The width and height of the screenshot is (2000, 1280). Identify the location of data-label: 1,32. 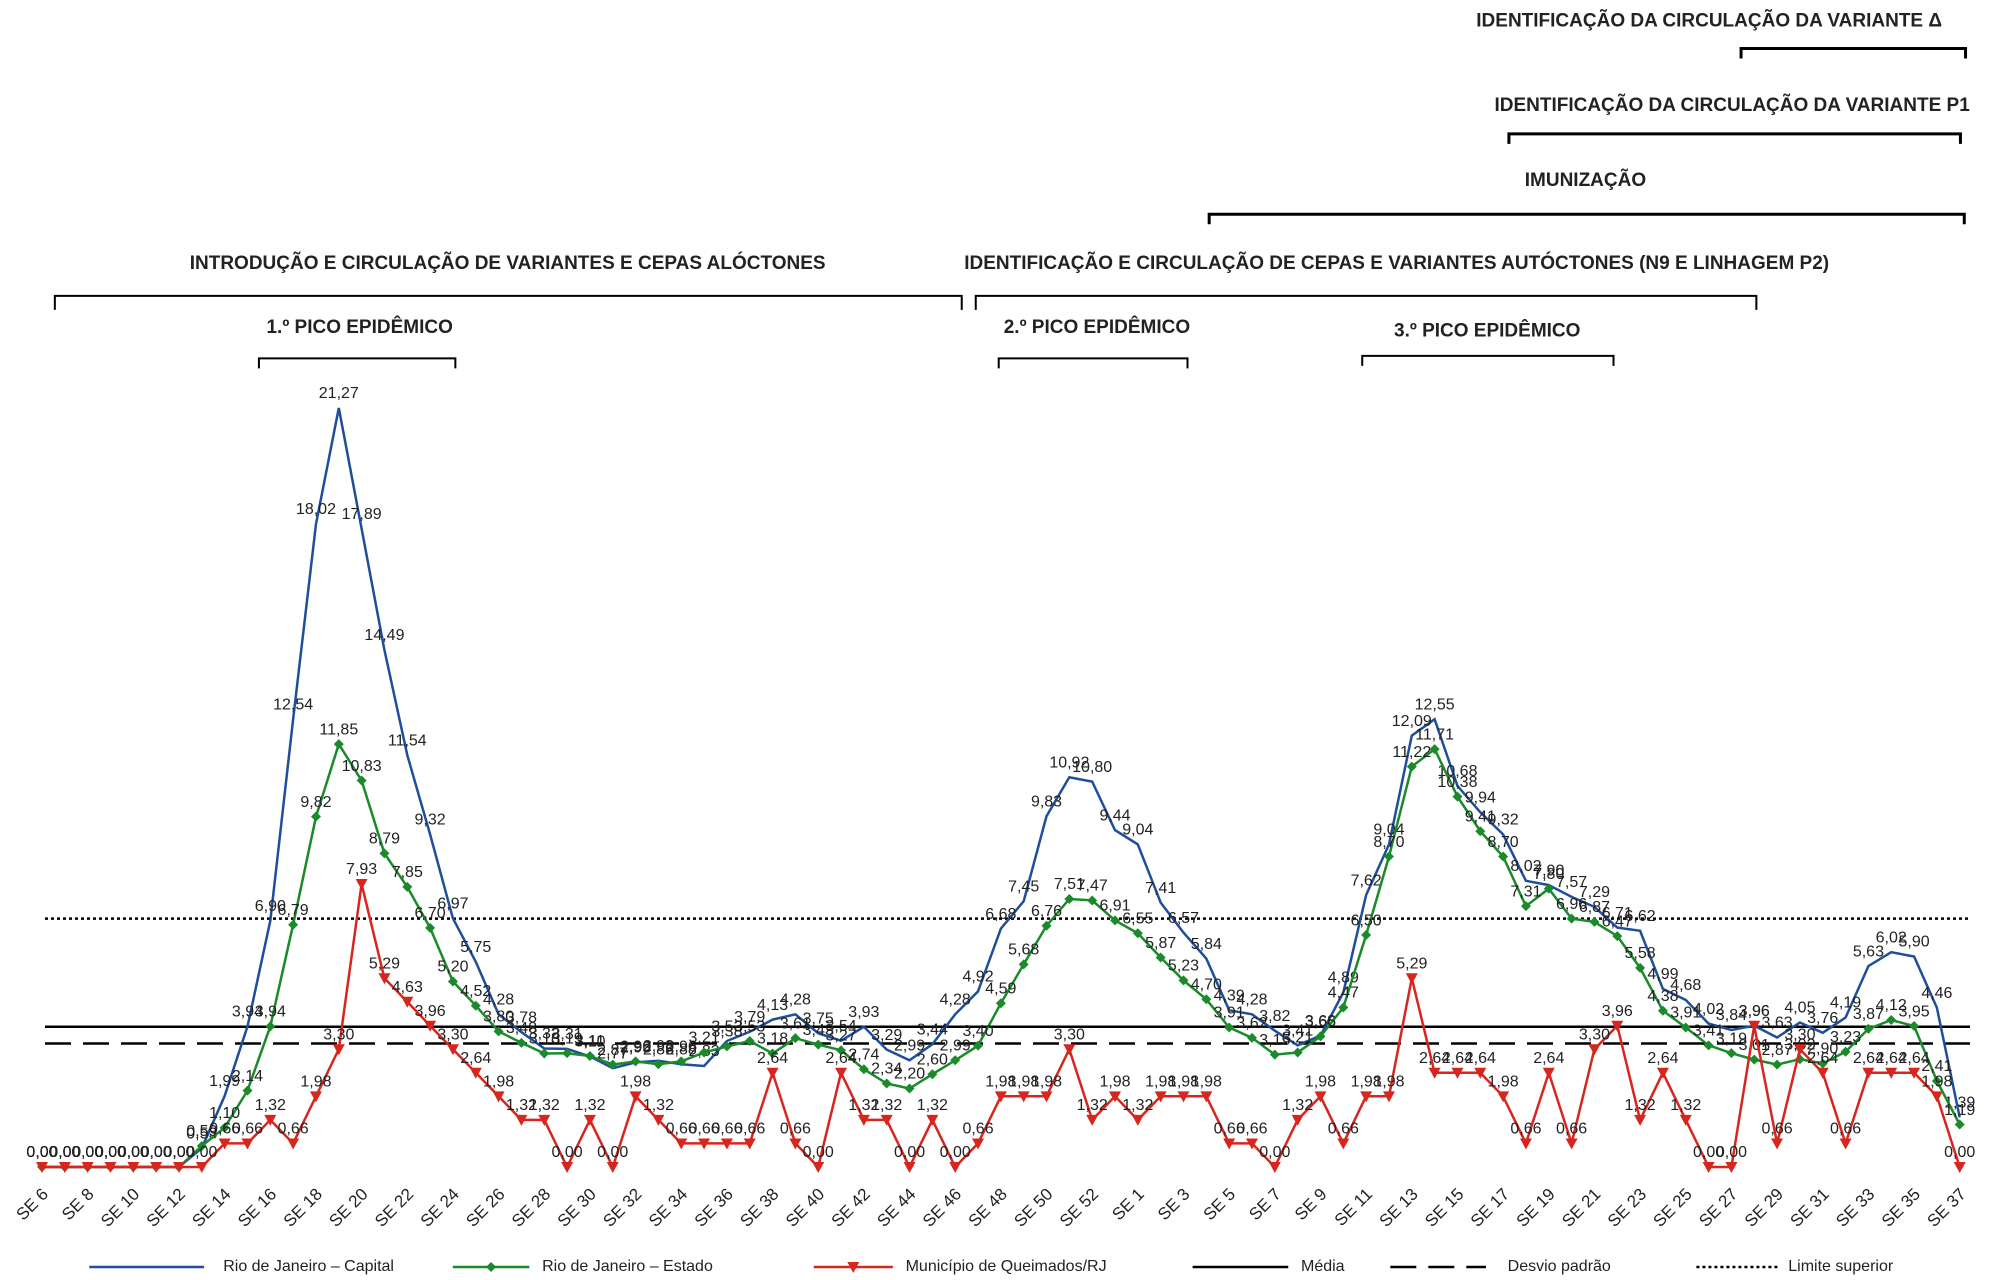
(932, 1105).